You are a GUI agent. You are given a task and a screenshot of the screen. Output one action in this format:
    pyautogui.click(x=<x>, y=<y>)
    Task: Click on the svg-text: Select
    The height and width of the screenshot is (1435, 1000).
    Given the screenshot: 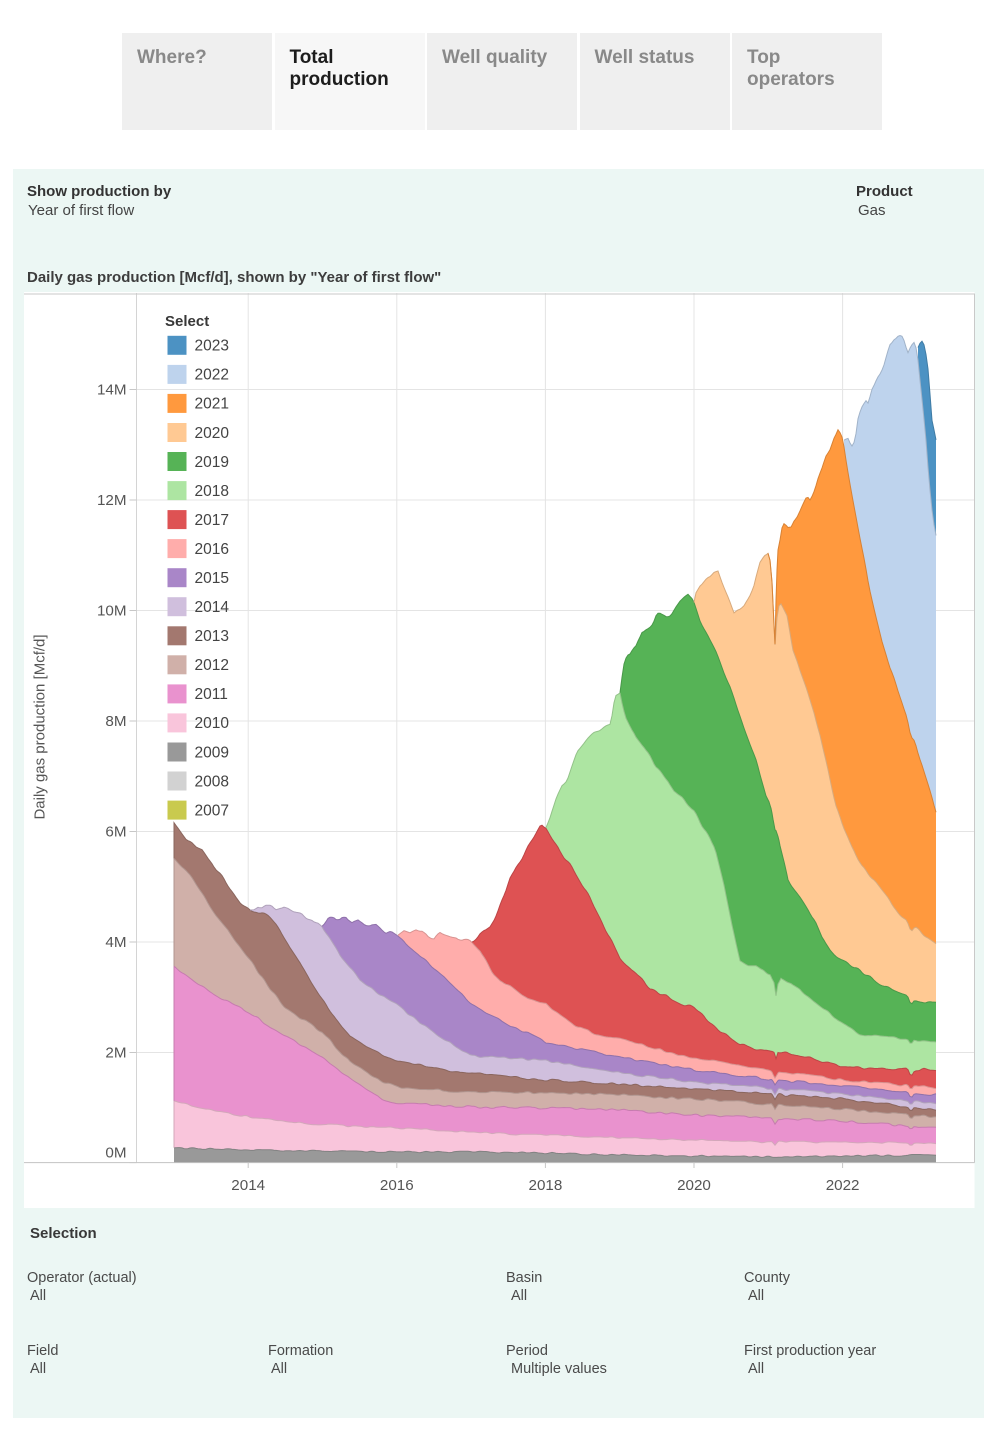 What is the action you would take?
    pyautogui.click(x=187, y=321)
    